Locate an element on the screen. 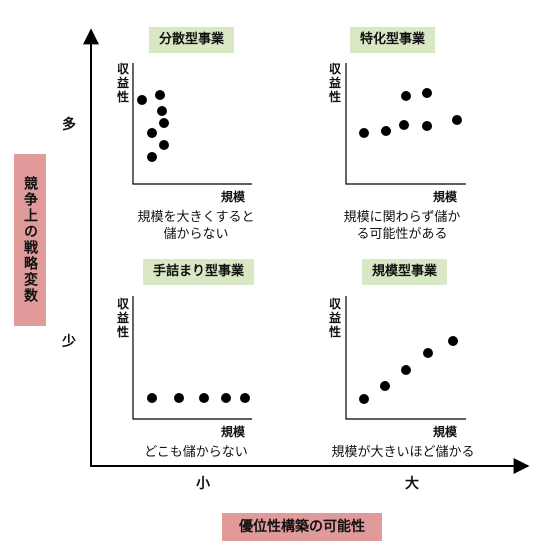  q4-mini-axes is located at coordinates (405, 358).